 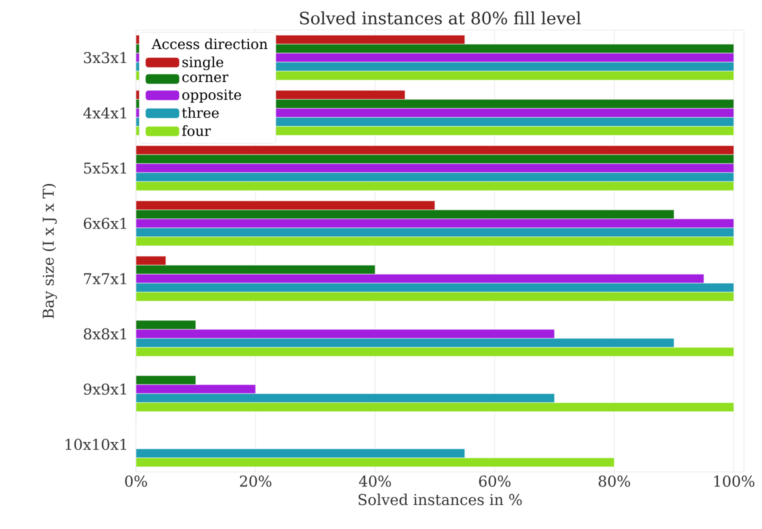 I want to click on y-tick-label: 5x5x1, so click(x=105, y=168).